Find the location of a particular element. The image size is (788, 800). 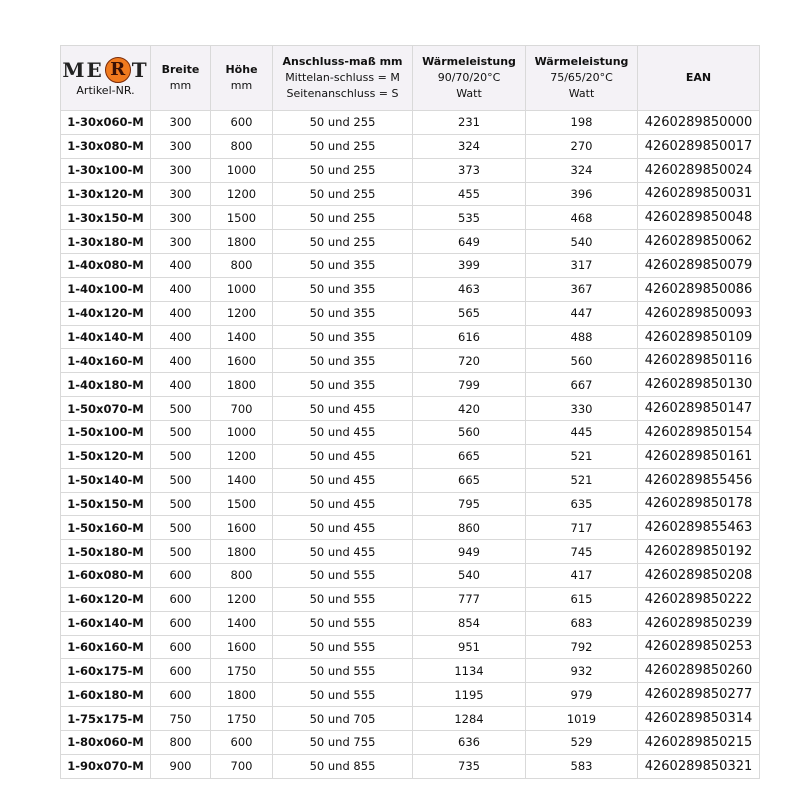

cell-ean: 4260289850079 is located at coordinates (698, 265).